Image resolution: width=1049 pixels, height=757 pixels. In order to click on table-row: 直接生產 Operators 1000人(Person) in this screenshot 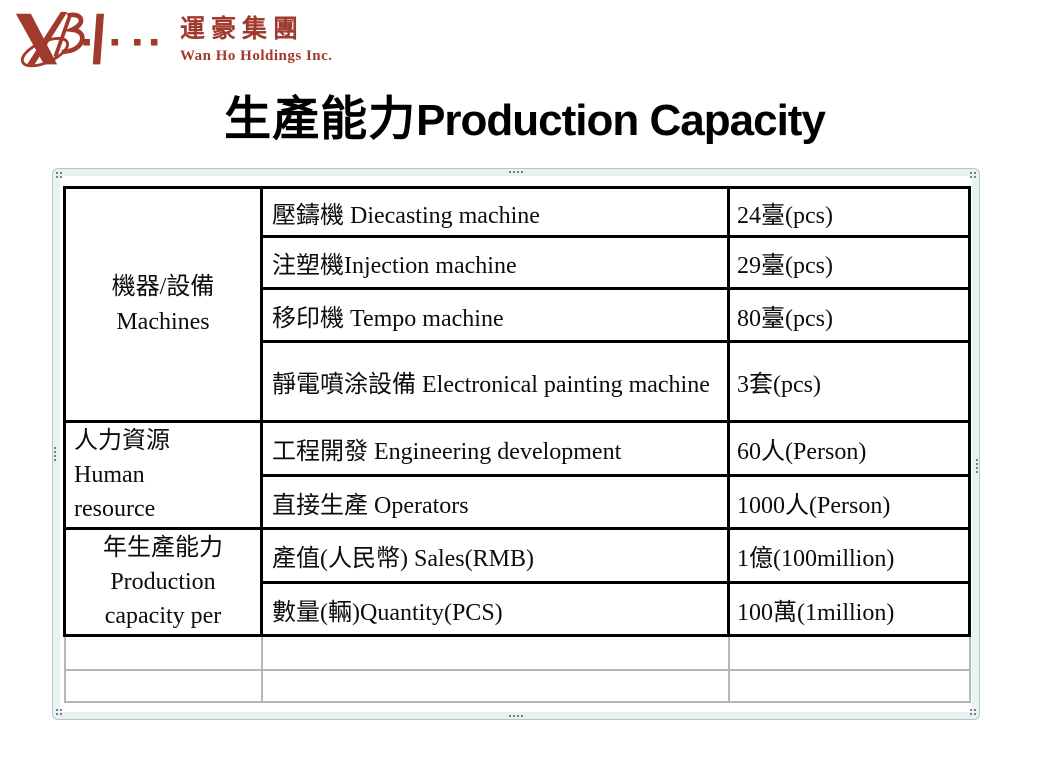, I will do `click(518, 502)`.